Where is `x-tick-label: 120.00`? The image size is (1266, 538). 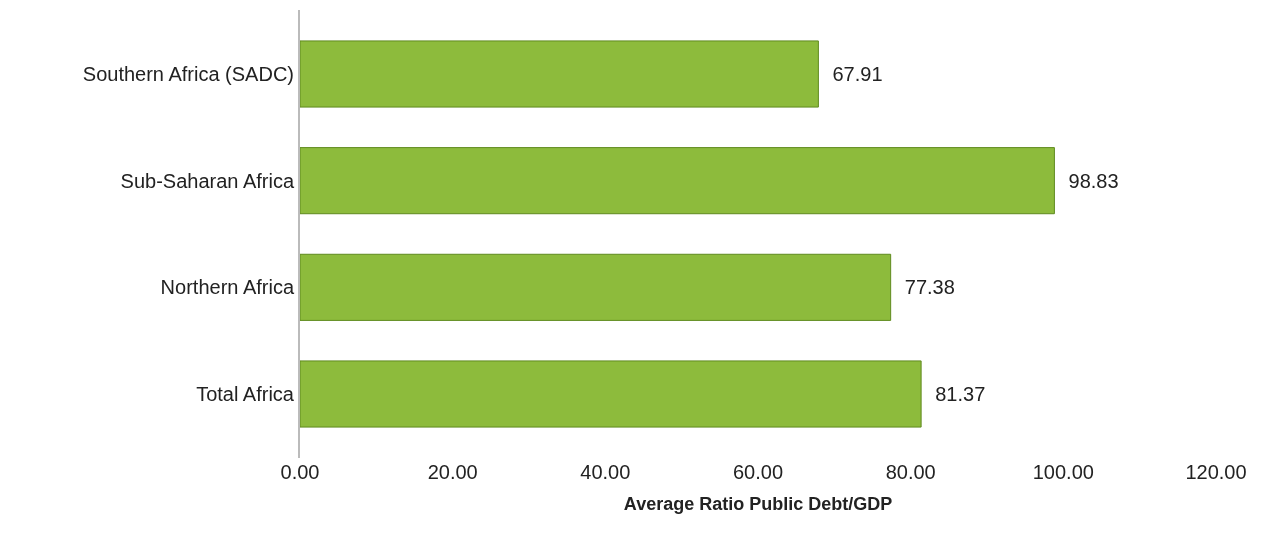
x-tick-label: 120.00 is located at coordinates (1216, 472).